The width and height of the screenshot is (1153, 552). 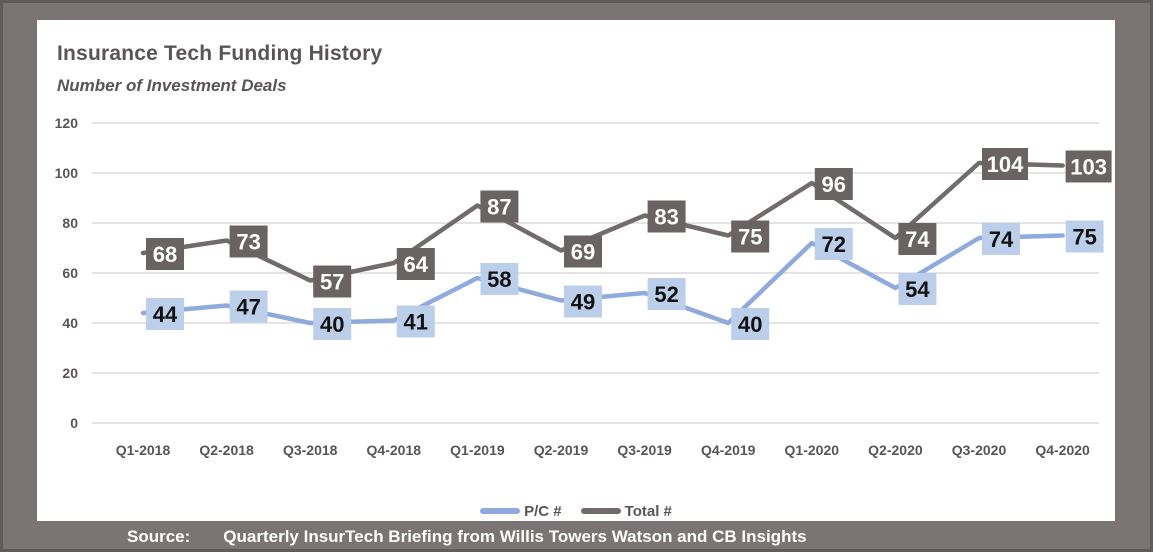 What do you see at coordinates (600, 511) in the screenshot?
I see `total-legend-swatch` at bounding box center [600, 511].